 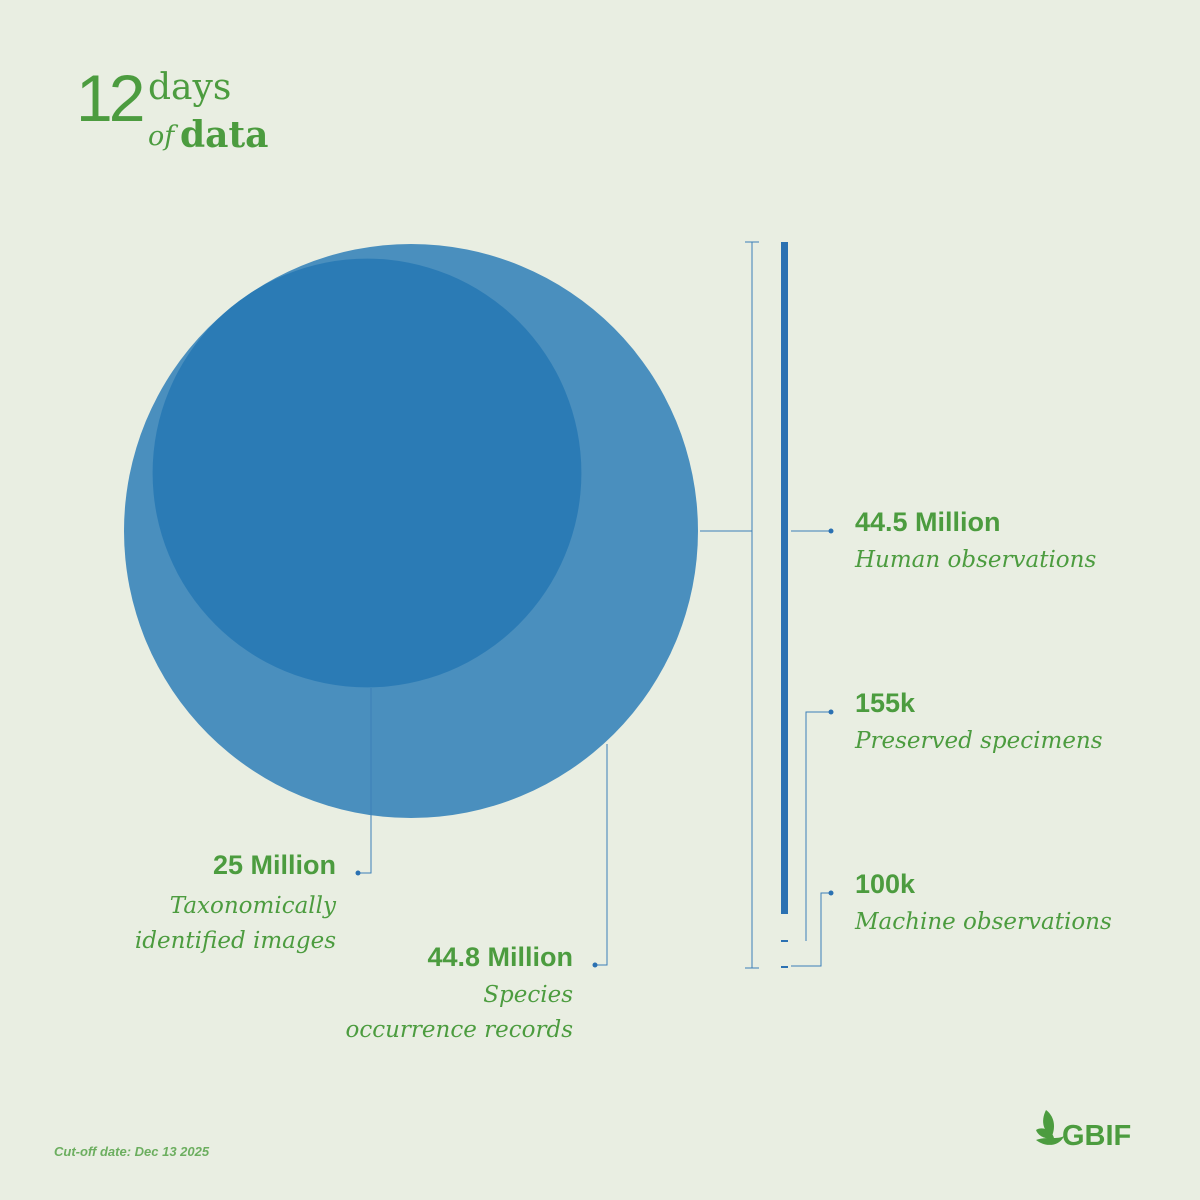 What do you see at coordinates (460, 992) in the screenshot?
I see `occurrence-label: 44.8 Million Species occurrence records` at bounding box center [460, 992].